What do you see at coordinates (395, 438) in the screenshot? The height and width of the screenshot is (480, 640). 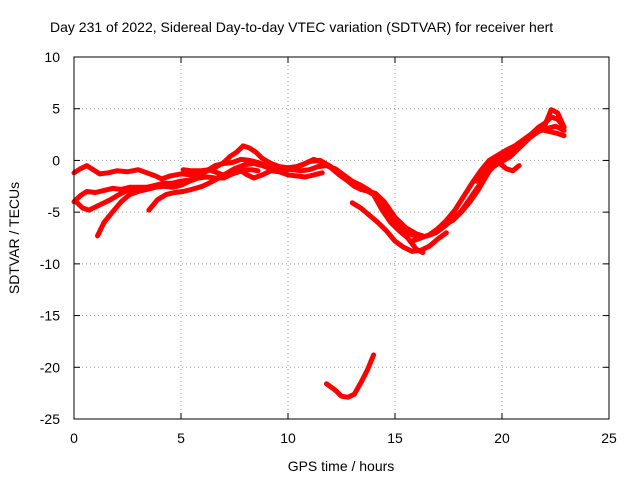 I see `x-tick-label: 15` at bounding box center [395, 438].